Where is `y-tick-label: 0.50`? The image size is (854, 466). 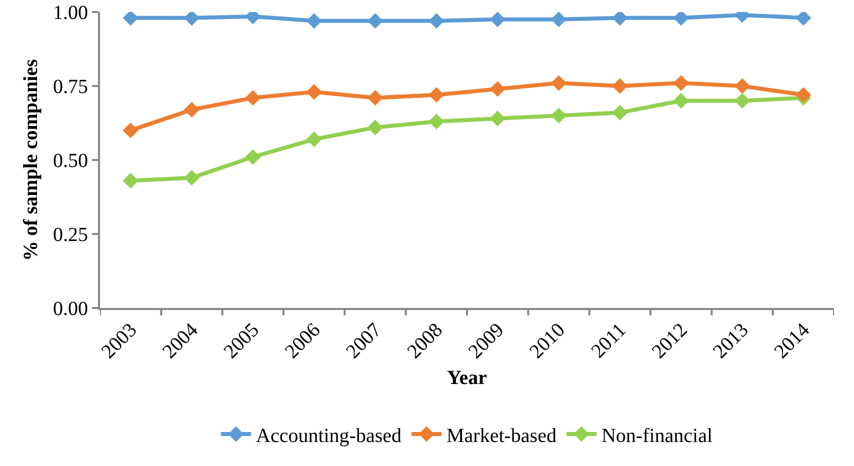 y-tick-label: 0.50 is located at coordinates (70, 161).